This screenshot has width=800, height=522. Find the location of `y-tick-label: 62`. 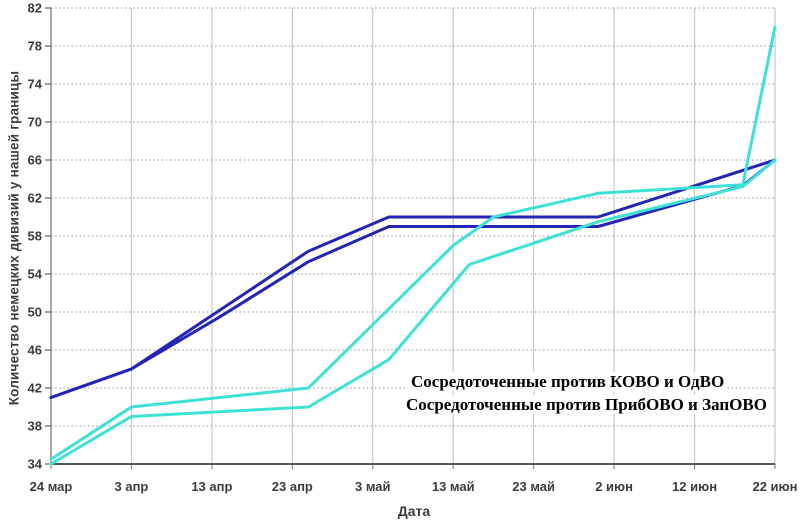

y-tick-label: 62 is located at coordinates (35, 198).